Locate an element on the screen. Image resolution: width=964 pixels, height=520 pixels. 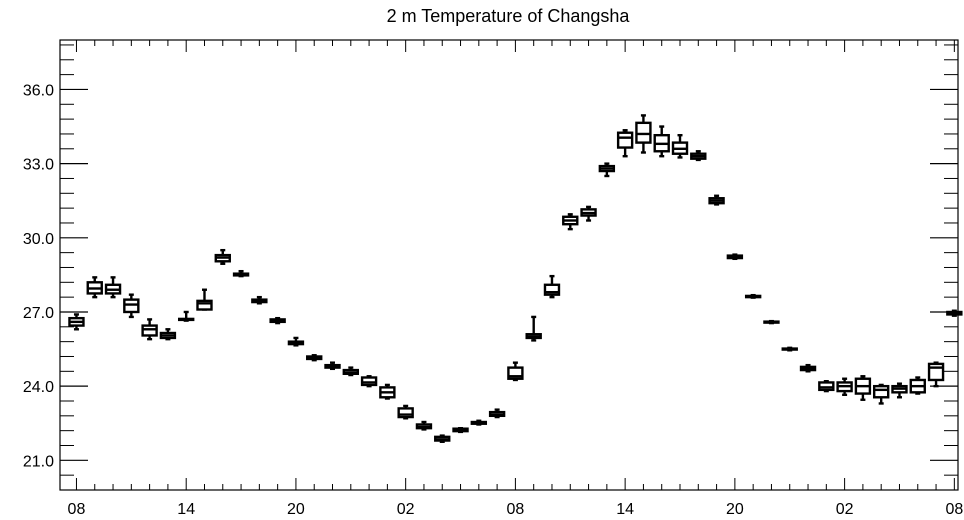
y-tick-label: 36.0 is located at coordinates (38, 90).